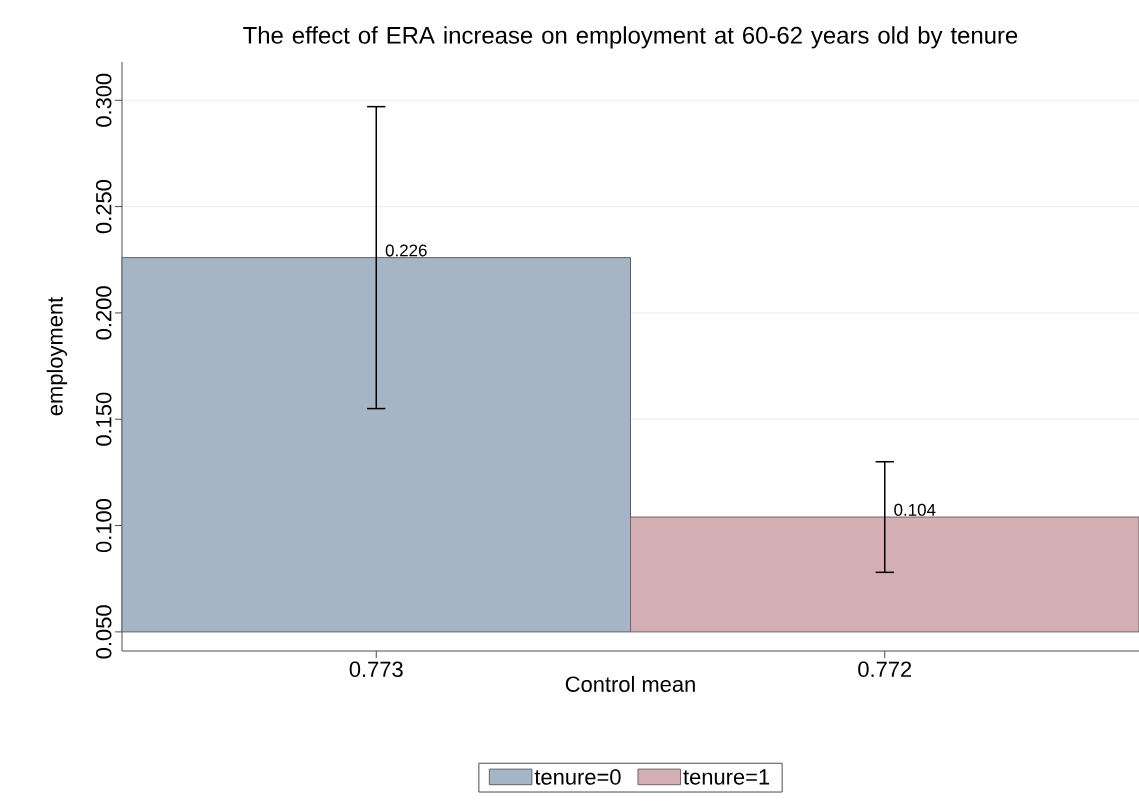 This screenshot has height=806, width=1139. What do you see at coordinates (103, 525) in the screenshot?
I see `y-tick-label: 0.100` at bounding box center [103, 525].